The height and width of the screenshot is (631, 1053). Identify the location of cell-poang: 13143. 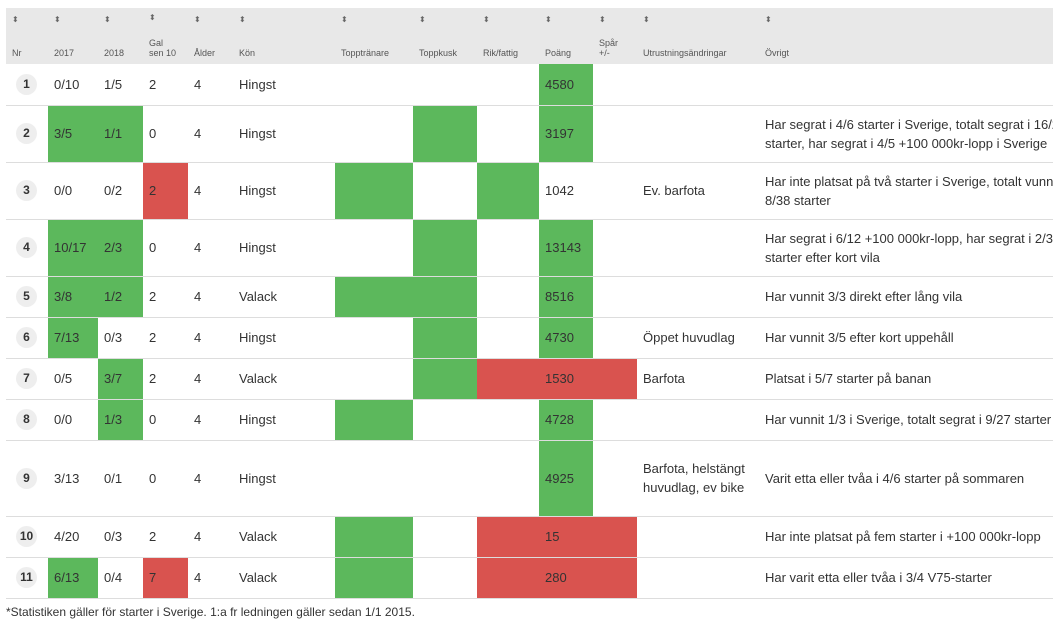
(566, 248).